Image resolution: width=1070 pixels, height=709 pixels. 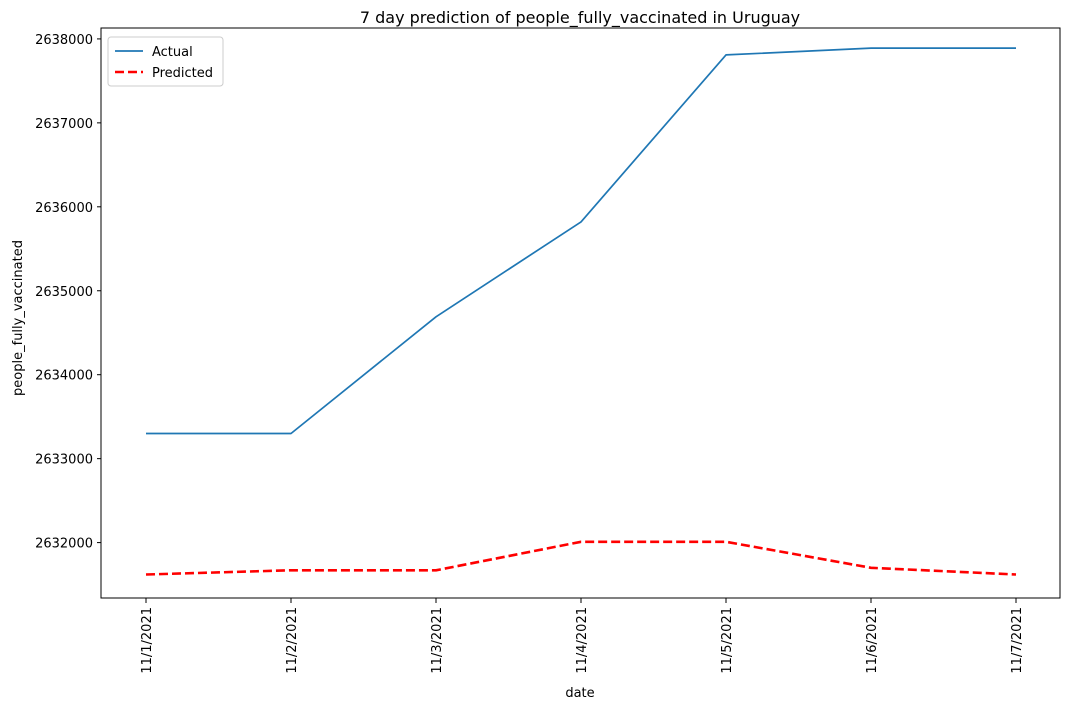 I want to click on y-tick-label: 2635000, so click(x=64, y=292).